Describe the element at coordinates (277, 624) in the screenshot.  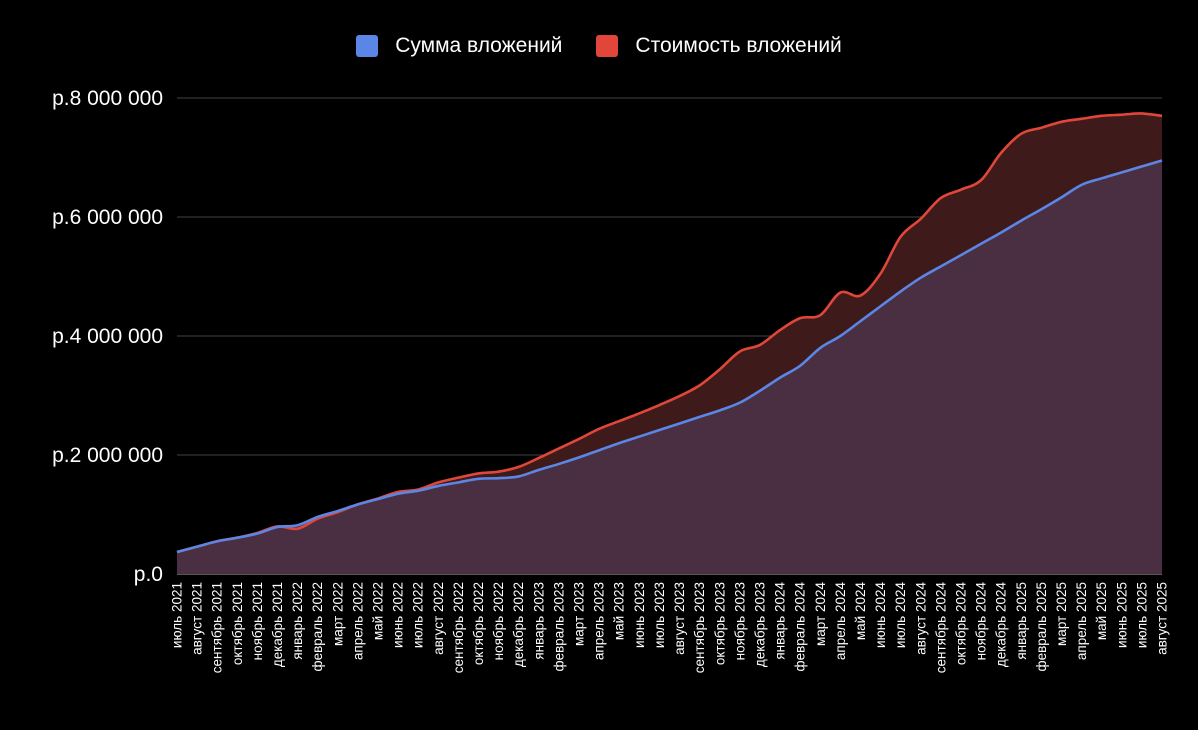
I see `x-tick-label: декабрь 2021` at that location.